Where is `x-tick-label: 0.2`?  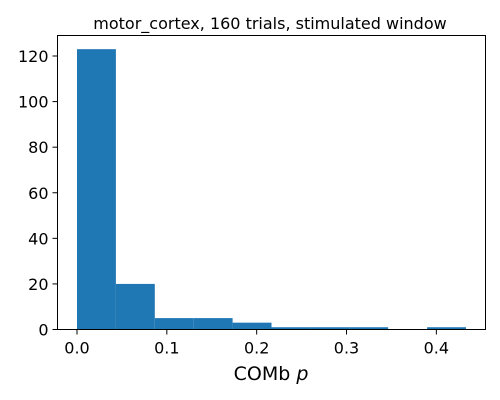
x-tick-label: 0.2 is located at coordinates (256, 348).